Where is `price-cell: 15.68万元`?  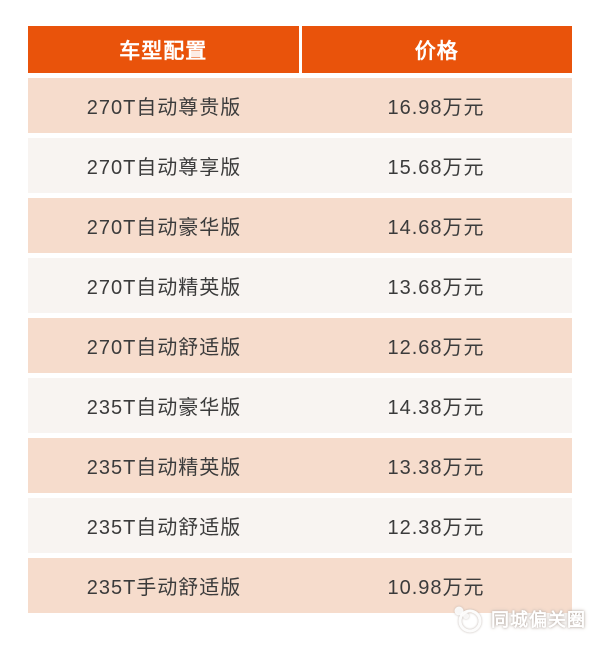
price-cell: 15.68万元 is located at coordinates (436, 168).